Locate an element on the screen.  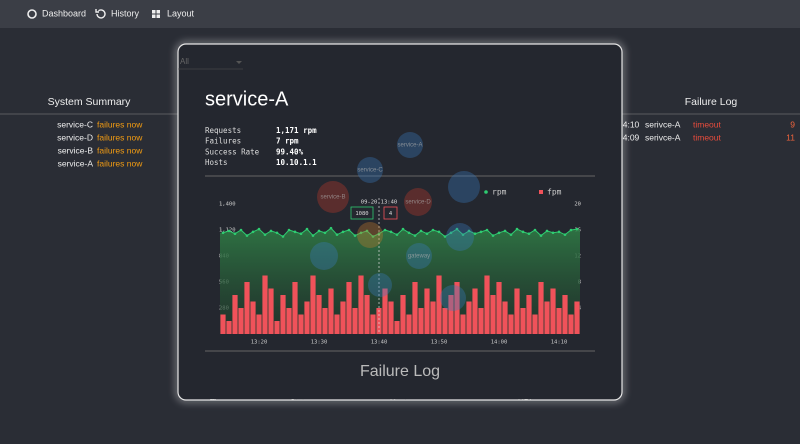
tooltip-value: 4 is located at coordinates (391, 214).